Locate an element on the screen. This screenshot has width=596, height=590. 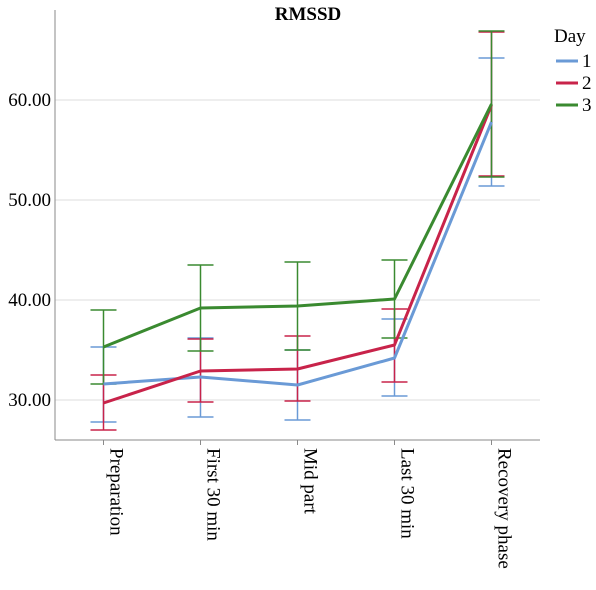
x-tick-label: Mid part is located at coordinates (310, 481).